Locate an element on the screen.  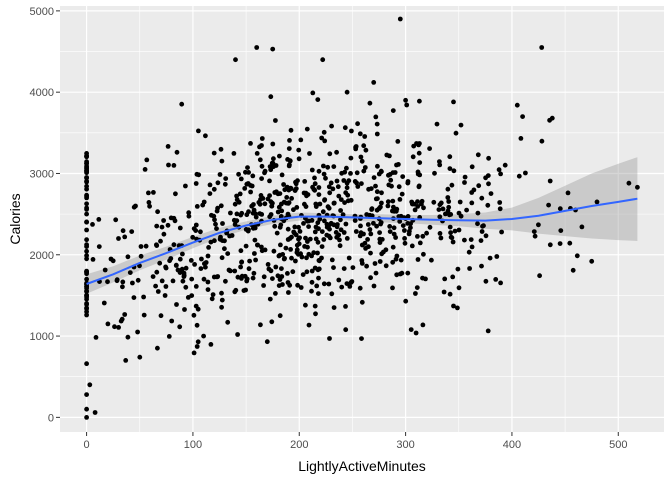
x-tick-label: 200 is located at coordinates (299, 445).